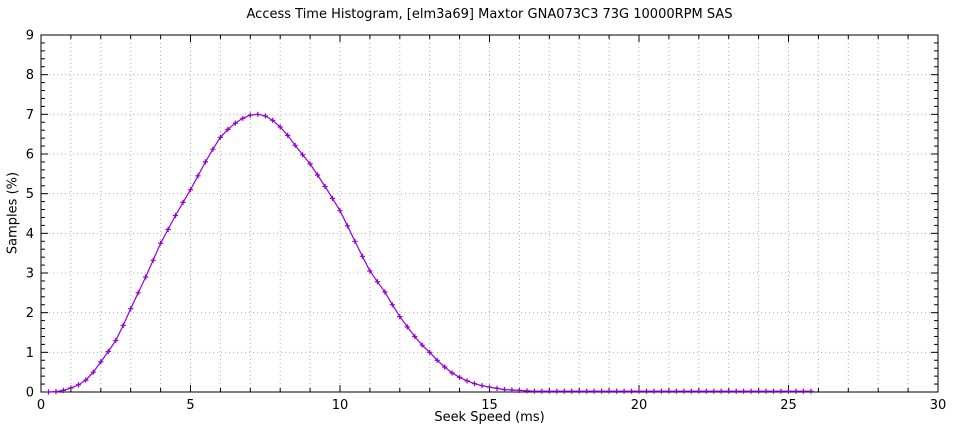 The height and width of the screenshot is (432, 960). What do you see at coordinates (938, 405) in the screenshot?
I see `x-tick-label: 30` at bounding box center [938, 405].